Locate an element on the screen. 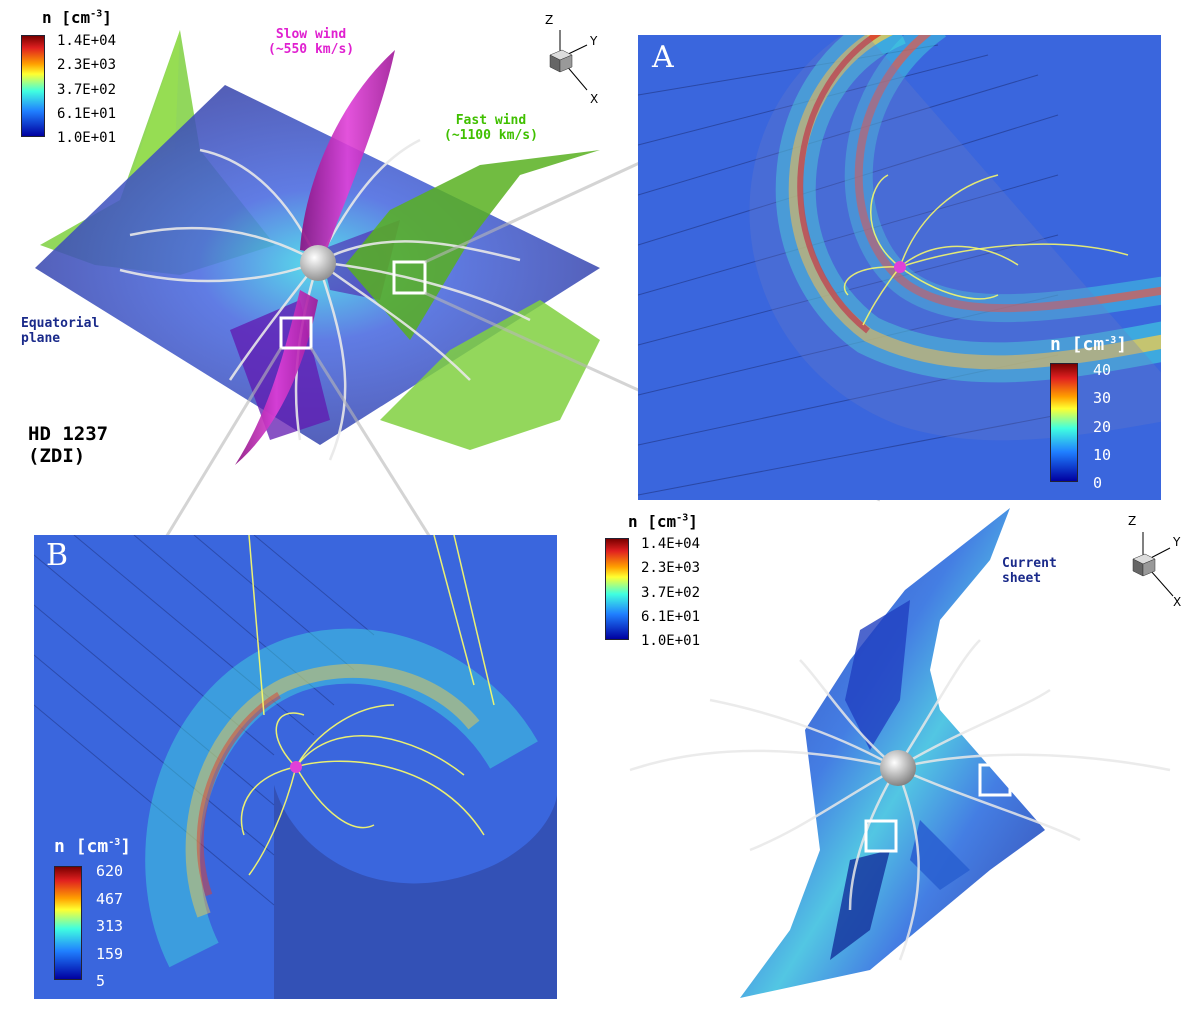  star-name-label: HD 1237 (ZDI) is located at coordinates (68, 445).